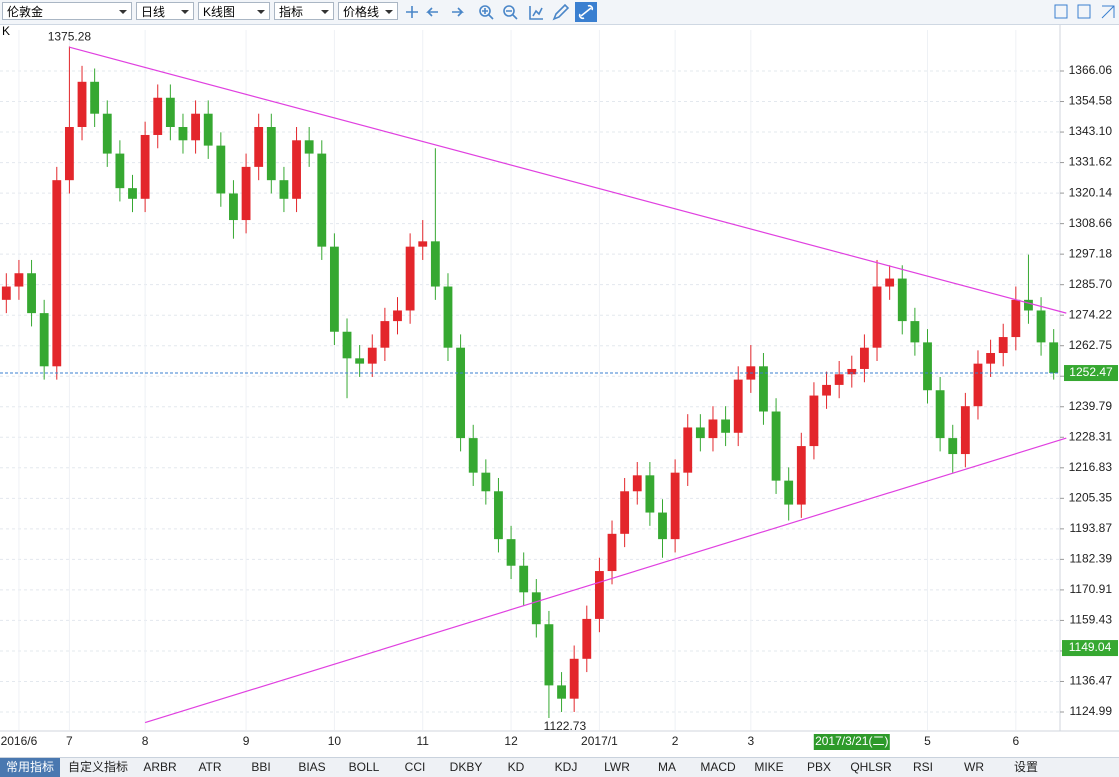  I want to click on crosshair-icon, so click(412, 12).